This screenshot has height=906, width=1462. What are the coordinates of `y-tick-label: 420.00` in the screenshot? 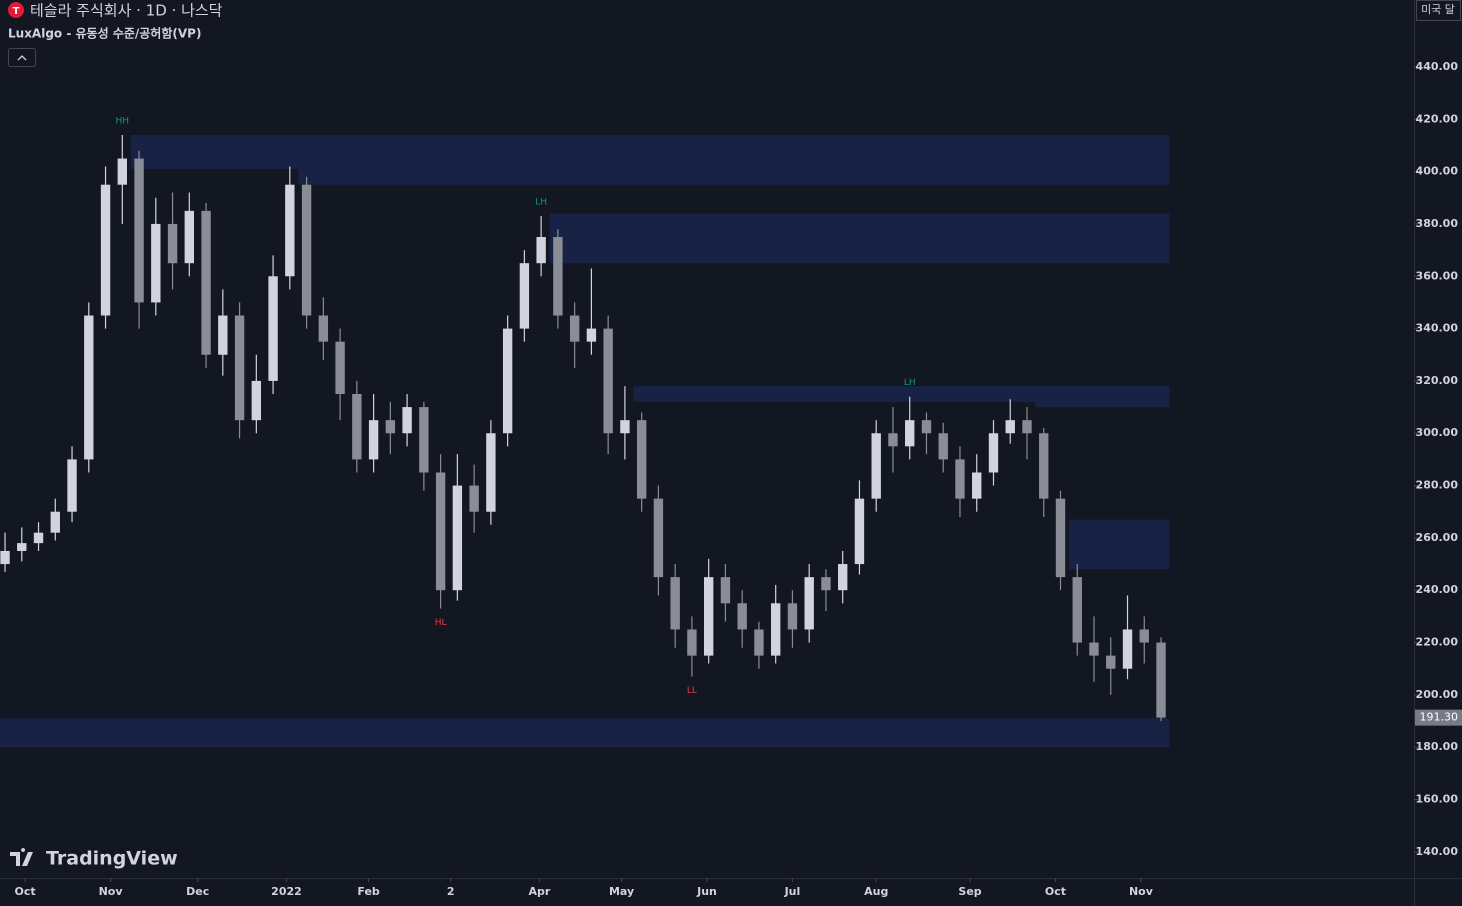 It's located at (1437, 118).